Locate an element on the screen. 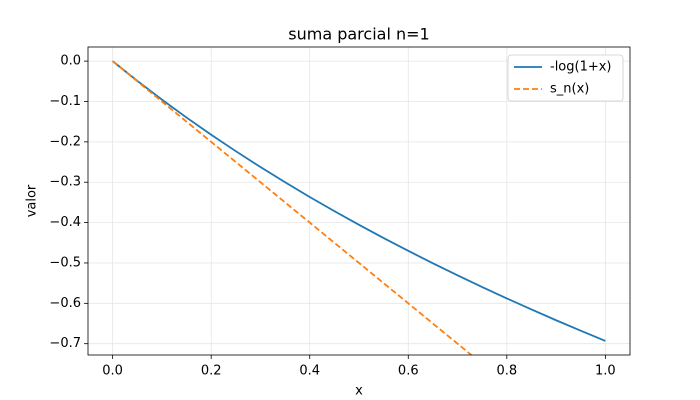 The width and height of the screenshot is (700, 400). y-tick-label: −0.7 is located at coordinates (65, 343).